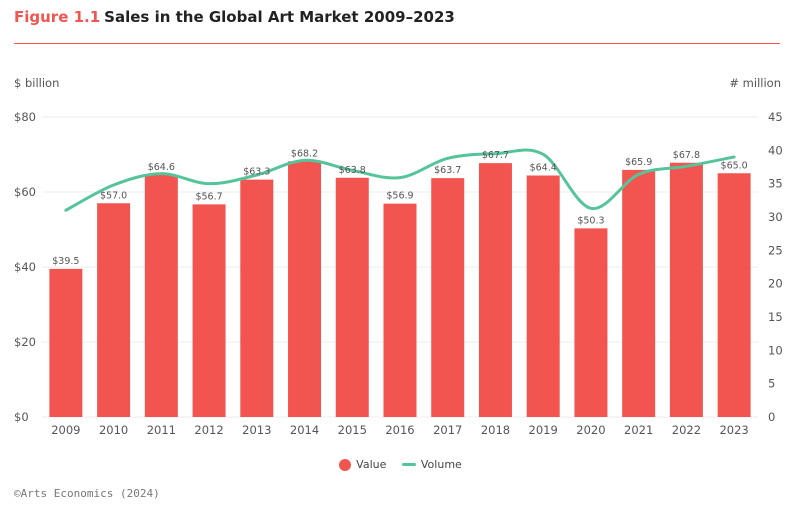  I want to click on value-data-label: $63.3, so click(256, 172).